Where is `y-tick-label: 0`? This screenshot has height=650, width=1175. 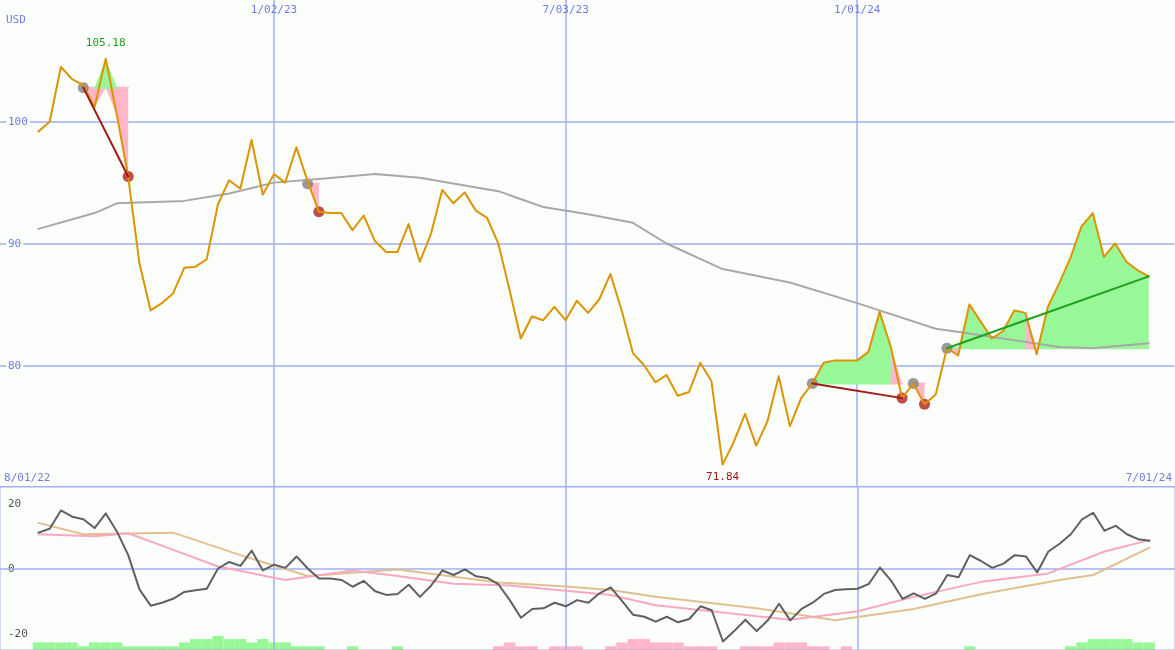
y-tick-label: 0 is located at coordinates (11, 568).